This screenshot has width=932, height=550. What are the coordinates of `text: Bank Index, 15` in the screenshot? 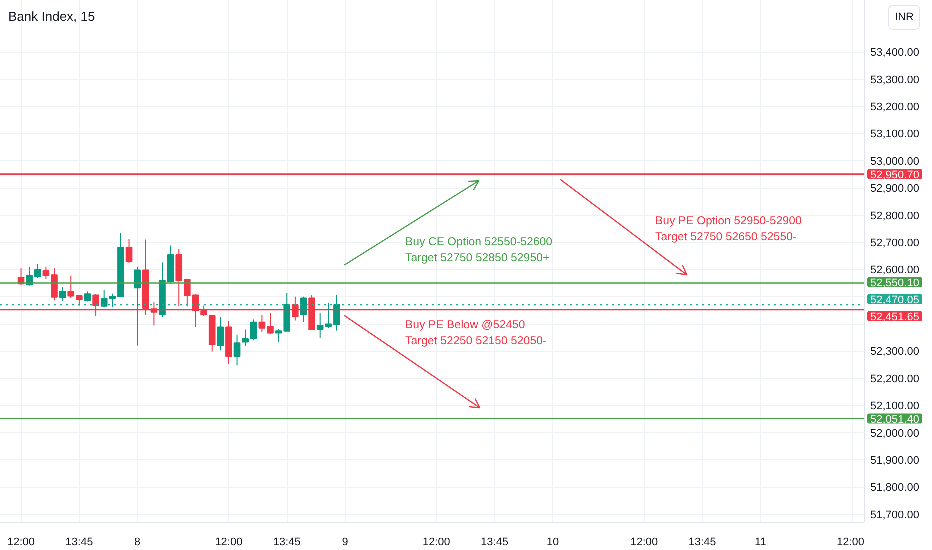 It's located at (52, 16).